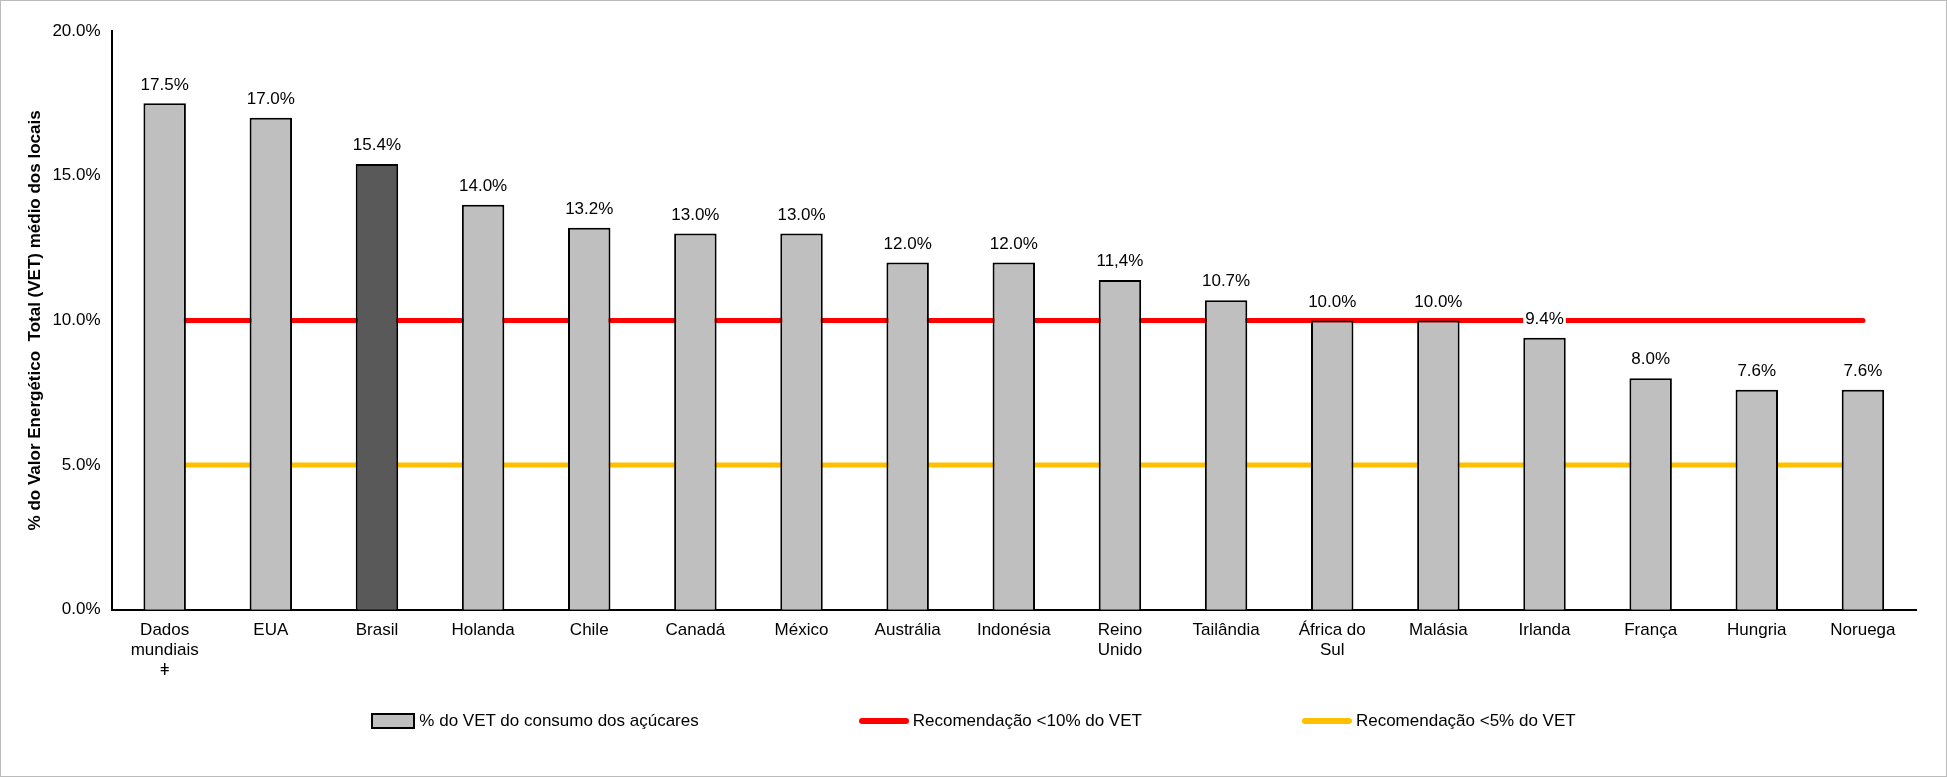 The width and height of the screenshot is (1947, 777). What do you see at coordinates (1545, 629) in the screenshot?
I see `x-tick-label: Irlanda` at bounding box center [1545, 629].